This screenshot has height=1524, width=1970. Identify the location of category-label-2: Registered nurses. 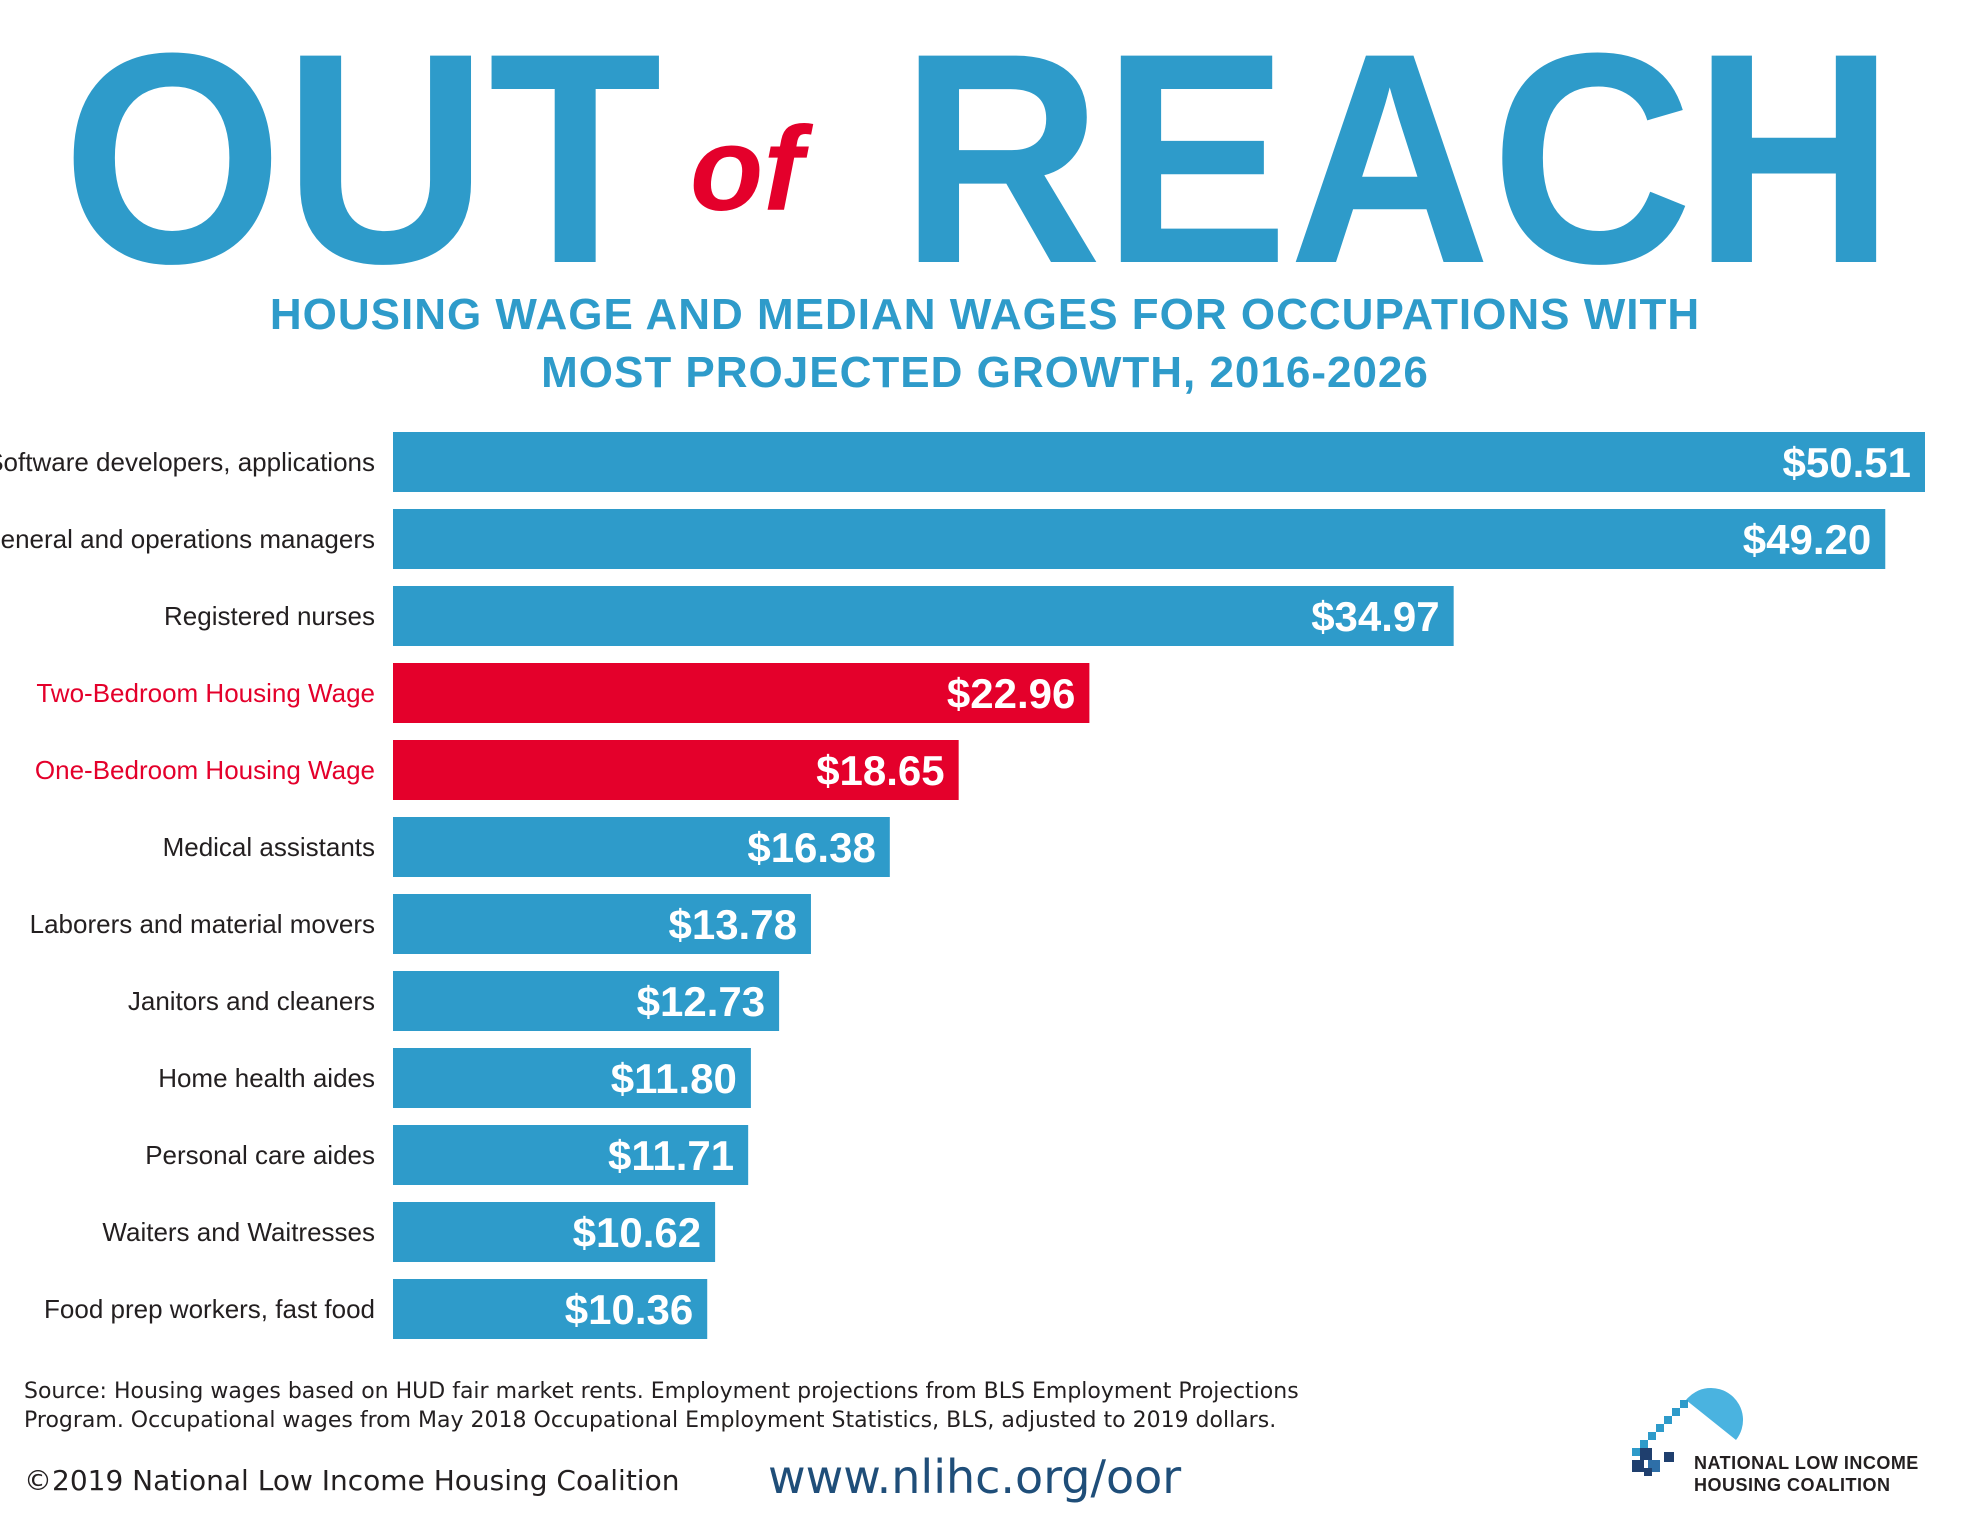
(269, 616).